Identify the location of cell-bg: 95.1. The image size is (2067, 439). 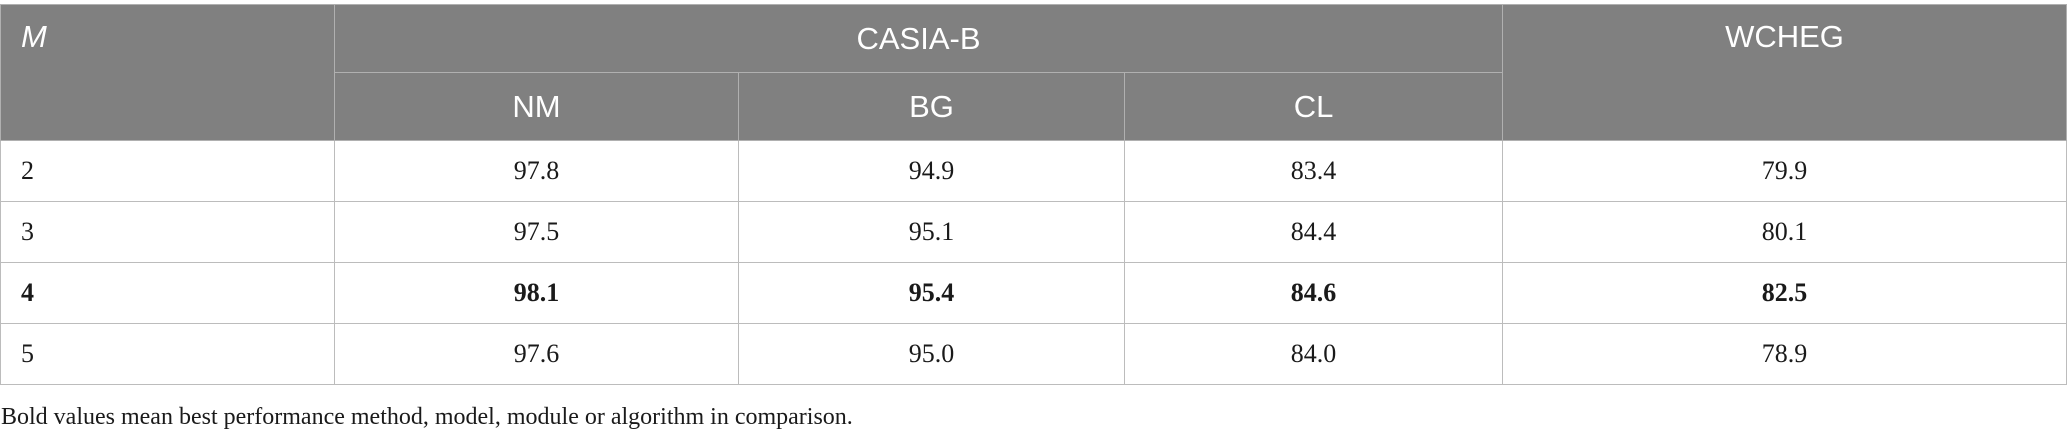
(931, 232).